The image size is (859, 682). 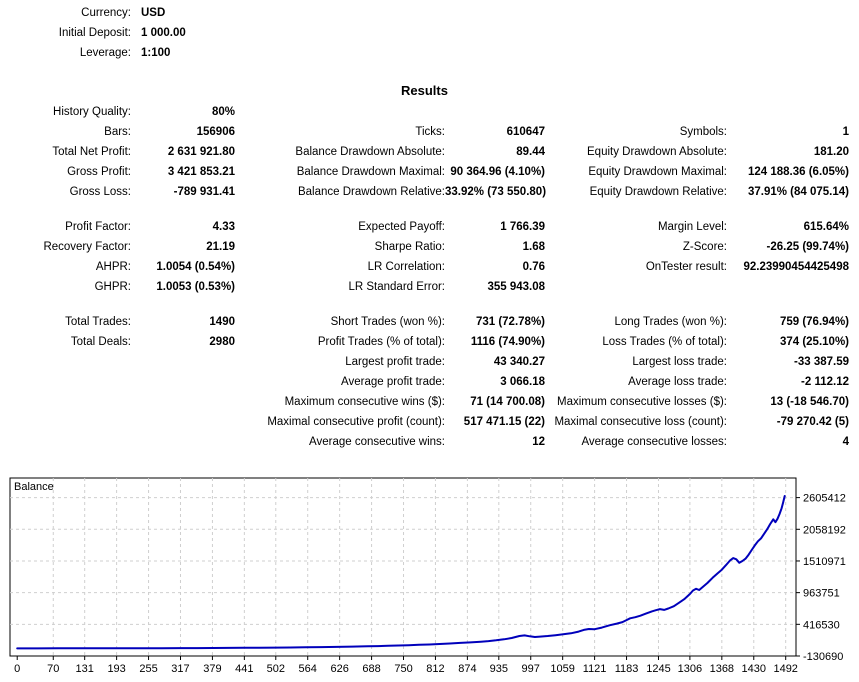 What do you see at coordinates (371, 192) in the screenshot?
I see `stat-label: Balance Drawdown Relative:` at bounding box center [371, 192].